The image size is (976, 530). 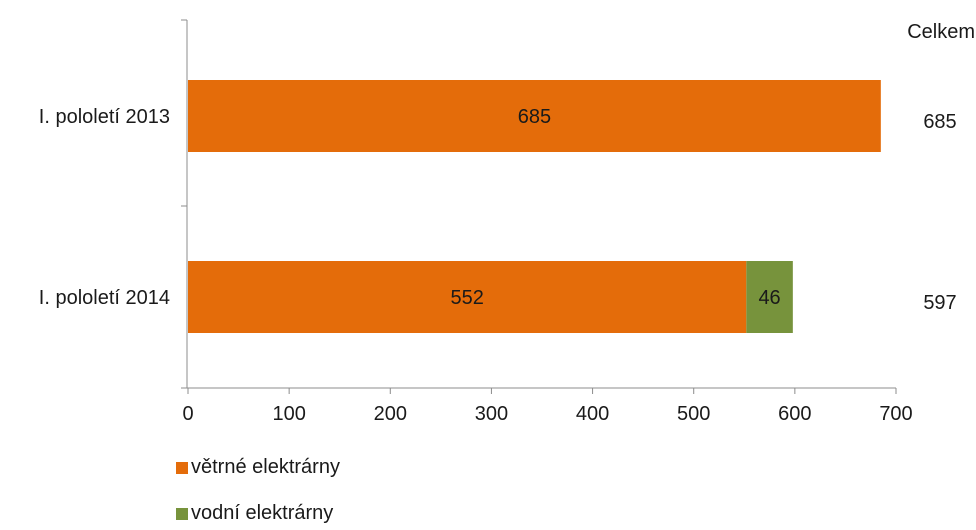 I want to click on x-tick-label-1: 100, so click(x=288, y=414).